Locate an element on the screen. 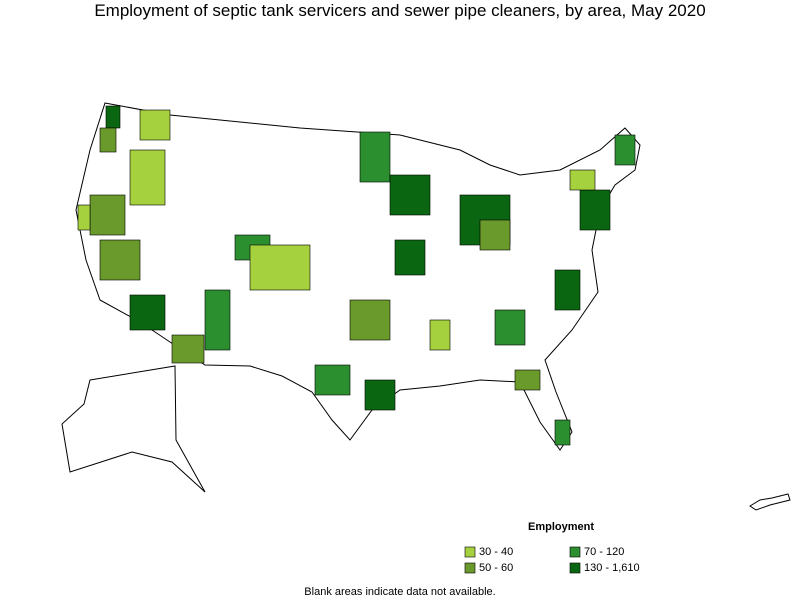  footnote: Blank areas indicate data not available. is located at coordinates (399, 592).